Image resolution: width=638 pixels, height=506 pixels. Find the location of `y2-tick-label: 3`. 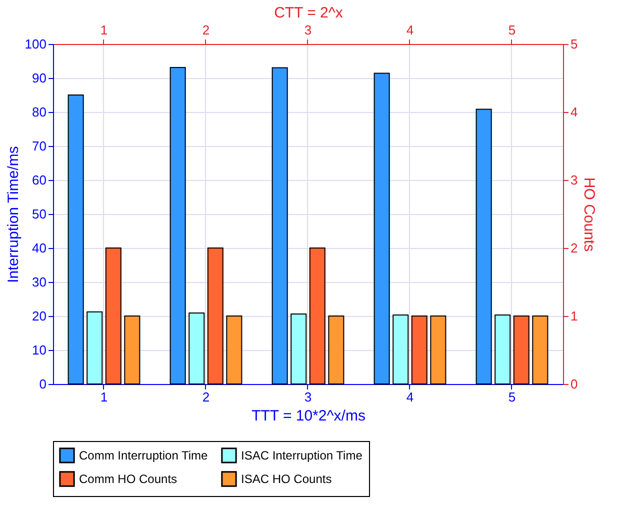

y2-tick-label: 3 is located at coordinates (574, 180).